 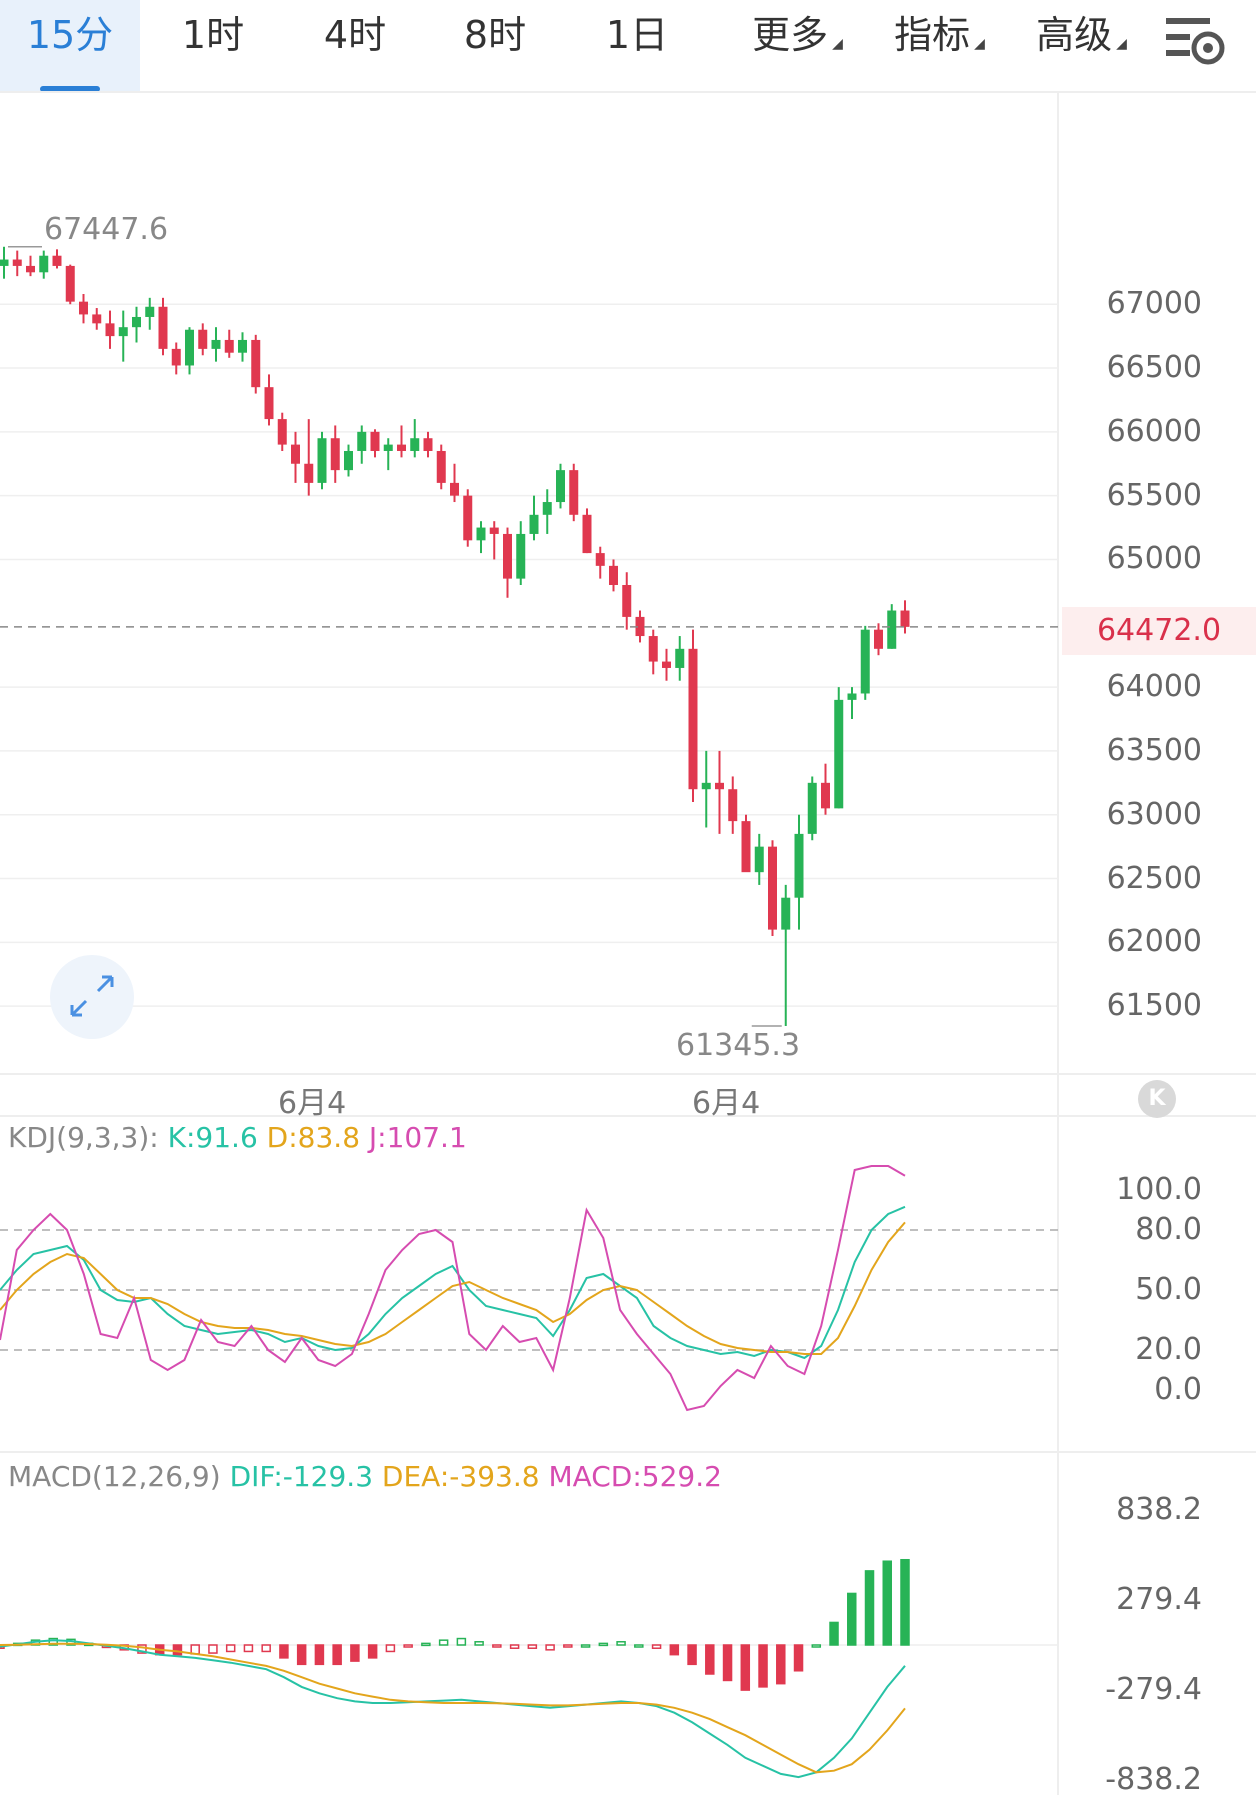 What do you see at coordinates (1154, 750) in the screenshot?
I see `price-axis-label: 63500` at bounding box center [1154, 750].